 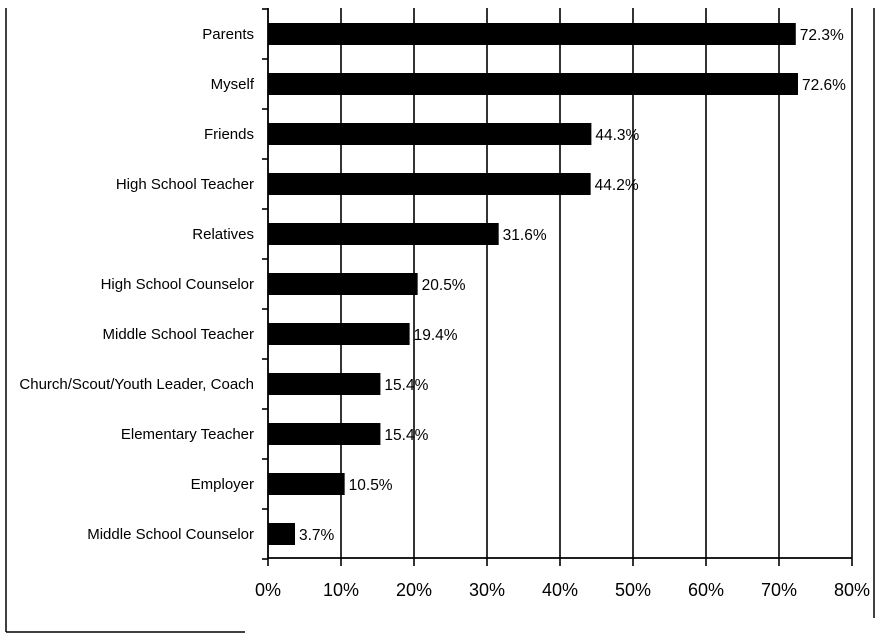 I want to click on data-label: 72.3%, so click(x=822, y=35).